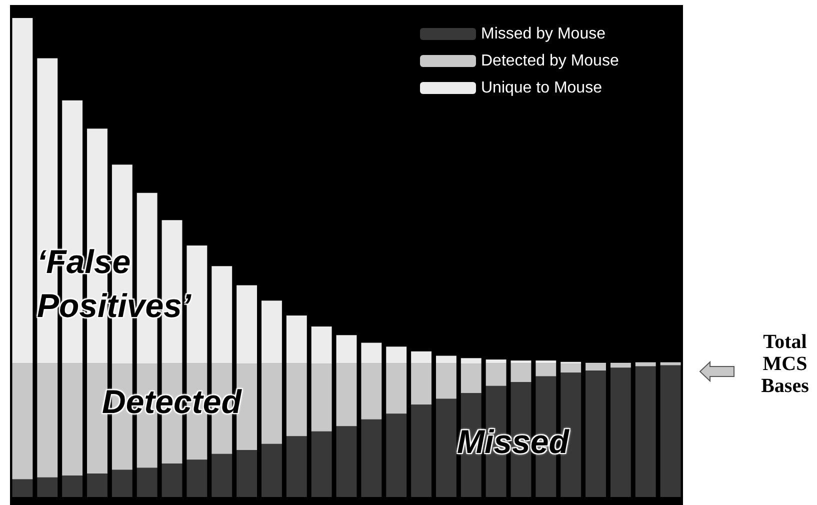  Describe the element at coordinates (785, 364) in the screenshot. I see `text: Total MCS Bases` at that location.